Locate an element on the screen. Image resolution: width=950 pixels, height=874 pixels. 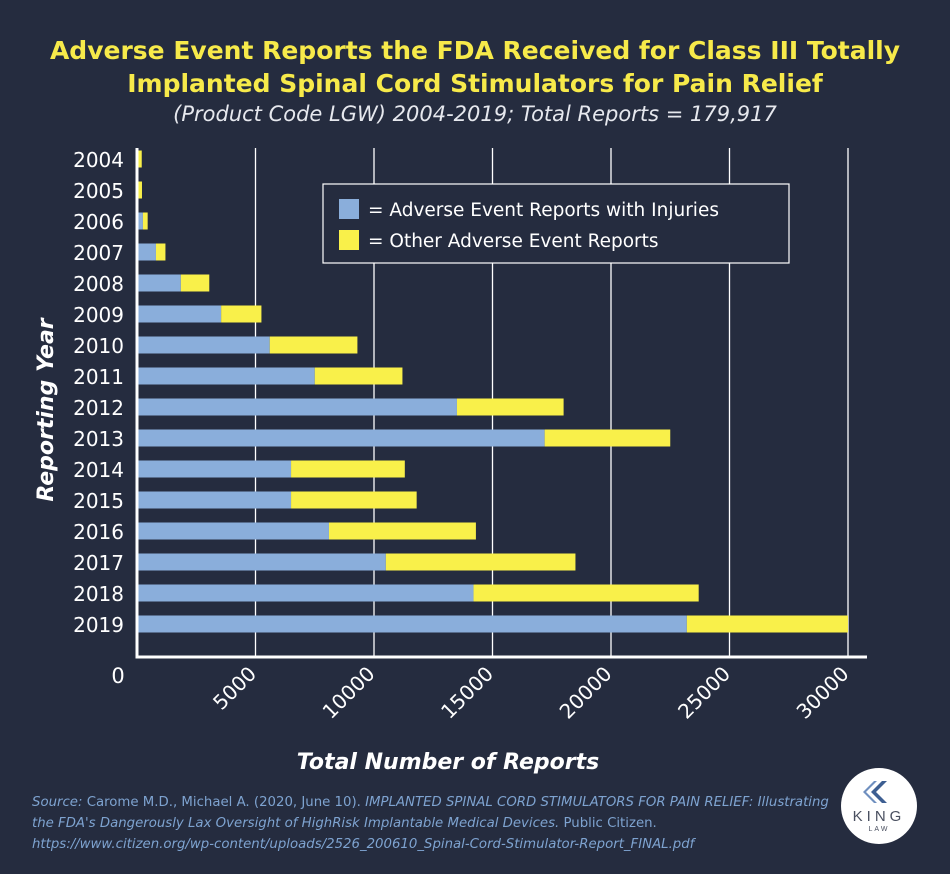
bar-2009-other is located at coordinates (241, 314).